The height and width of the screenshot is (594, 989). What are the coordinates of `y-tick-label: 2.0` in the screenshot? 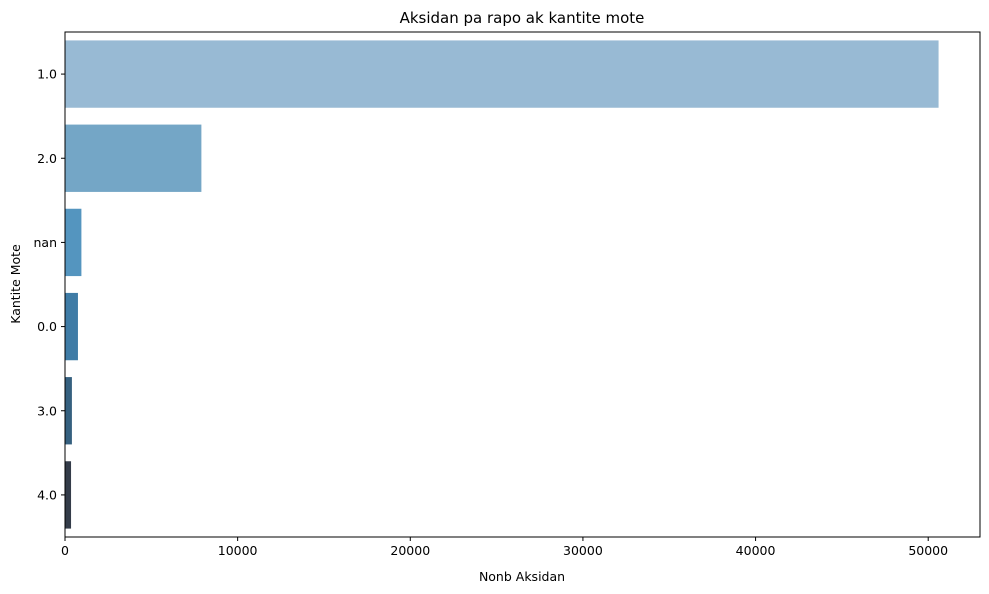 It's located at (47, 158).